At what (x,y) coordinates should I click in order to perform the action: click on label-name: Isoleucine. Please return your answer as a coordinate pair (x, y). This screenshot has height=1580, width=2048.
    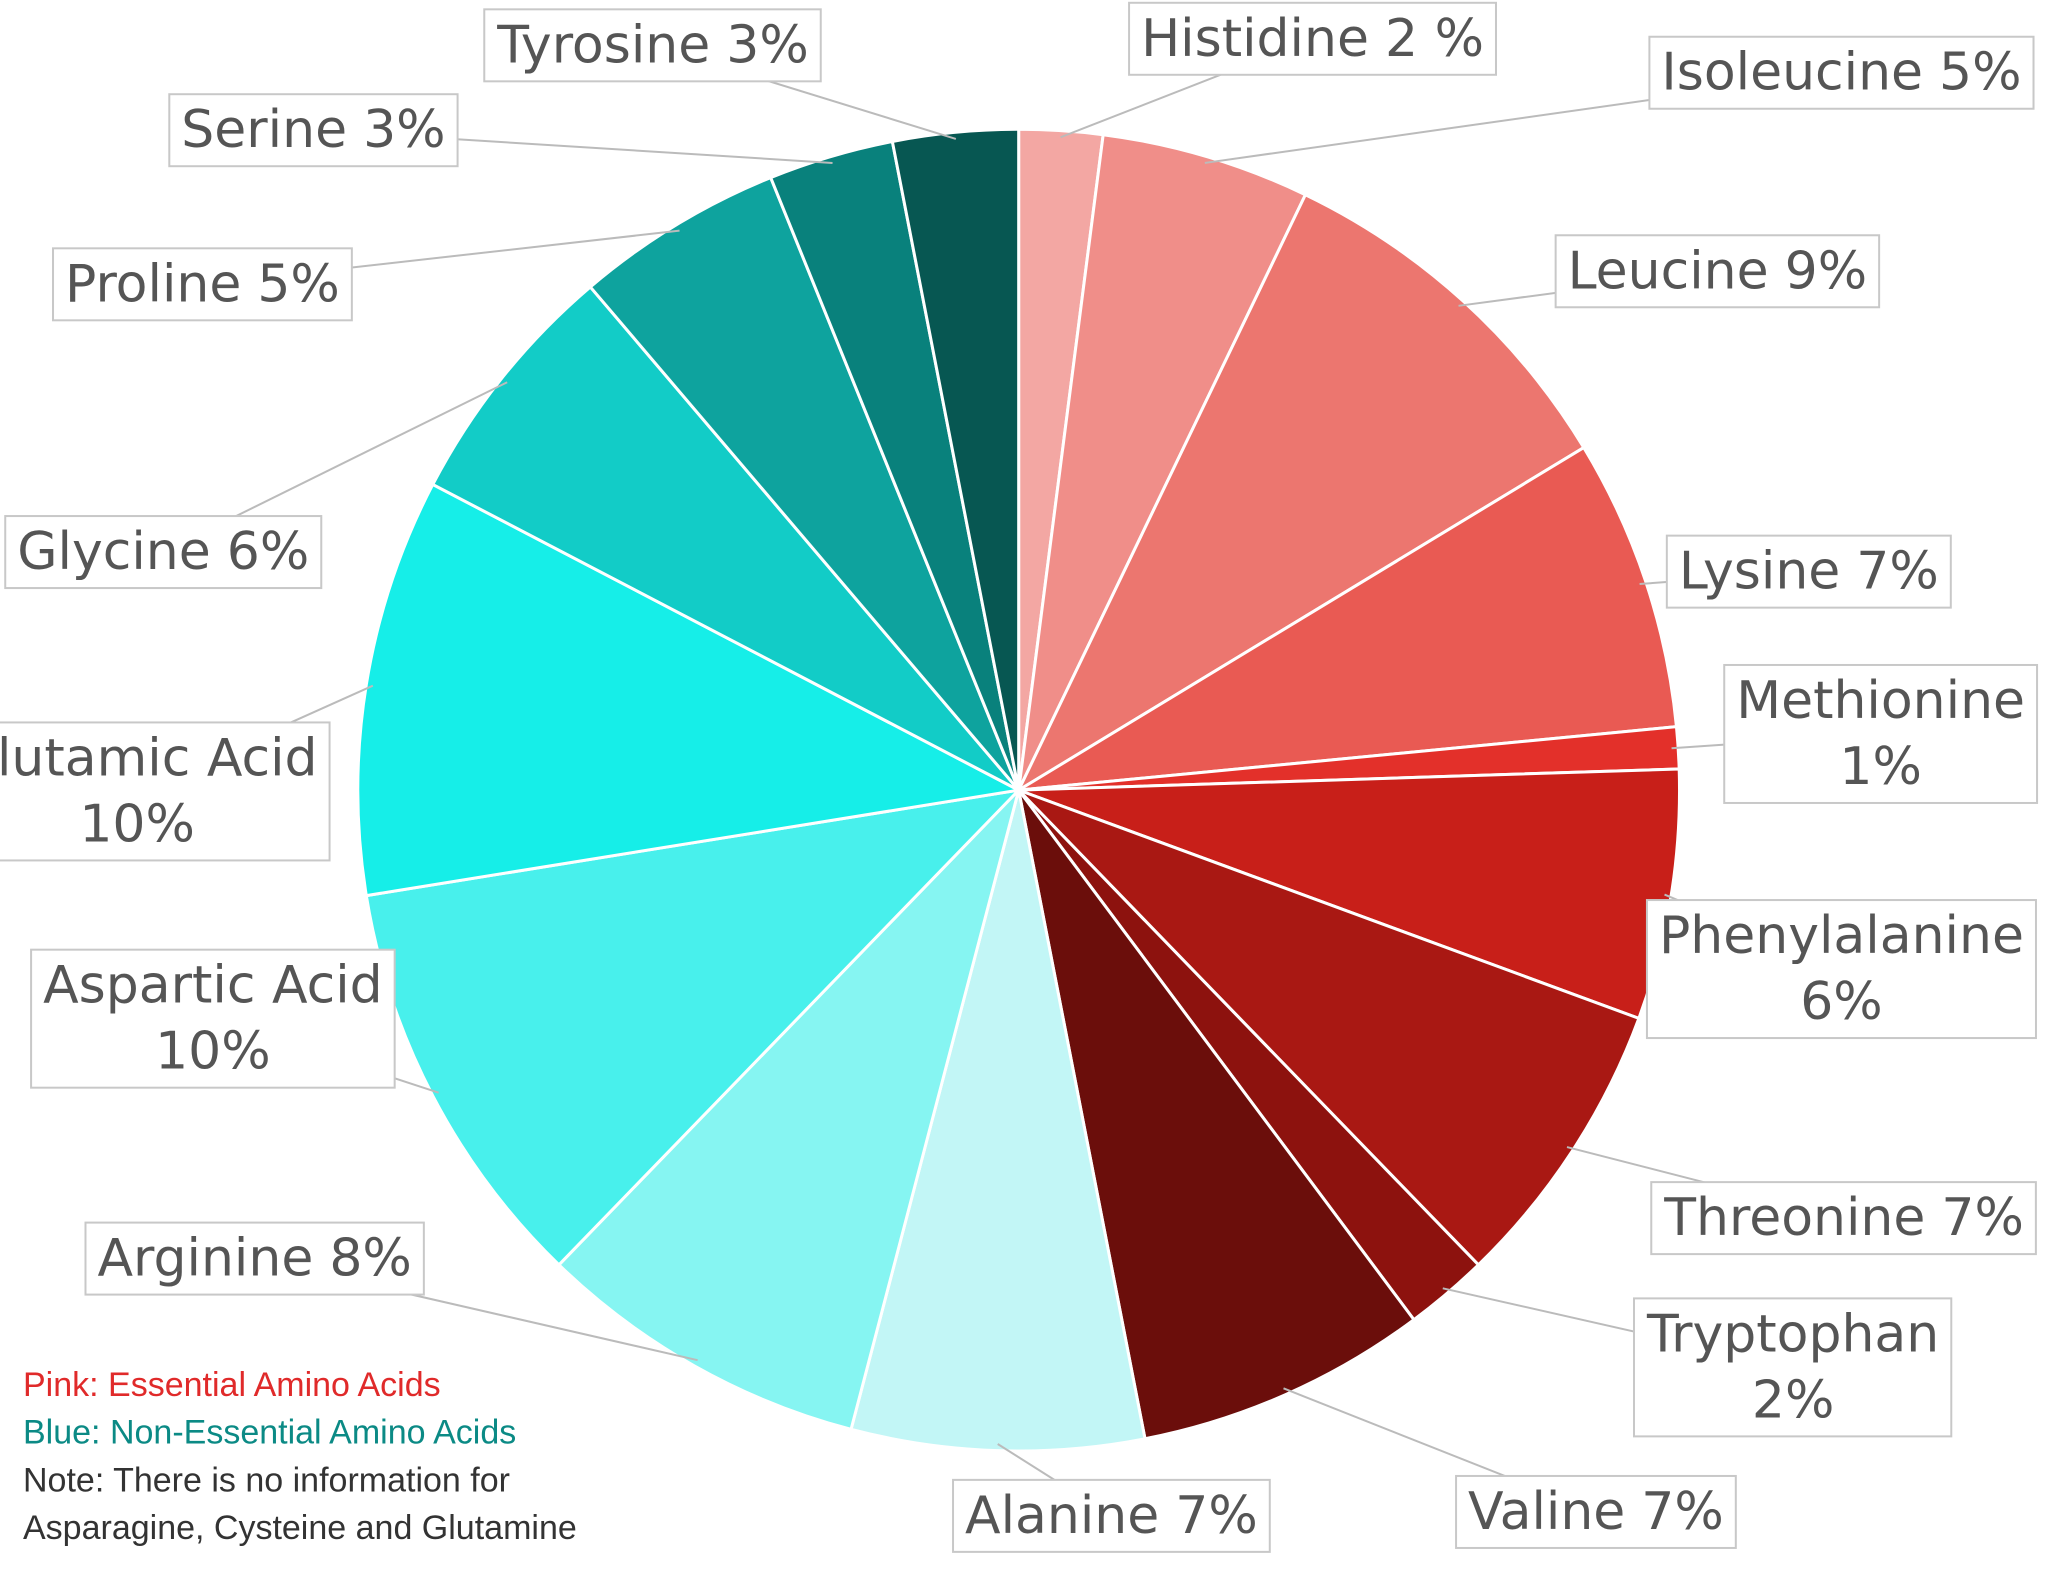
    Looking at the image, I should click on (1792, 73).